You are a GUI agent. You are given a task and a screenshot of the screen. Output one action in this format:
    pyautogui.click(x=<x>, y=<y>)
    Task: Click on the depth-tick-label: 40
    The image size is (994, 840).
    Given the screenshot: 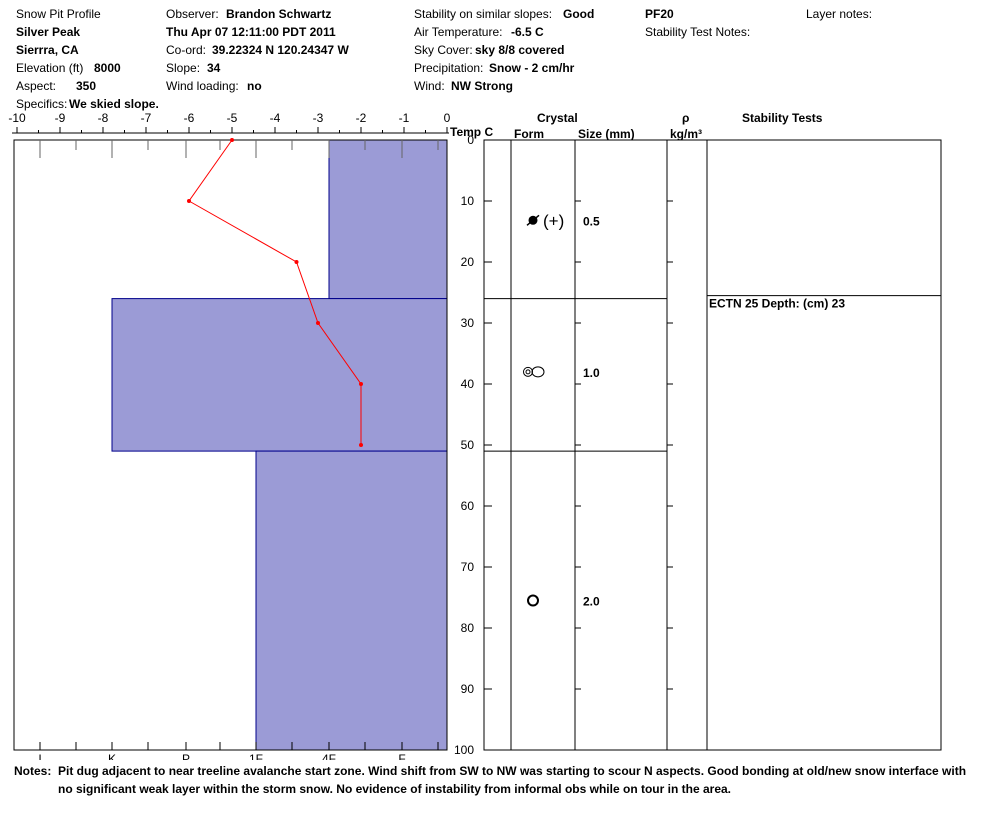 What is the action you would take?
    pyautogui.click(x=468, y=384)
    